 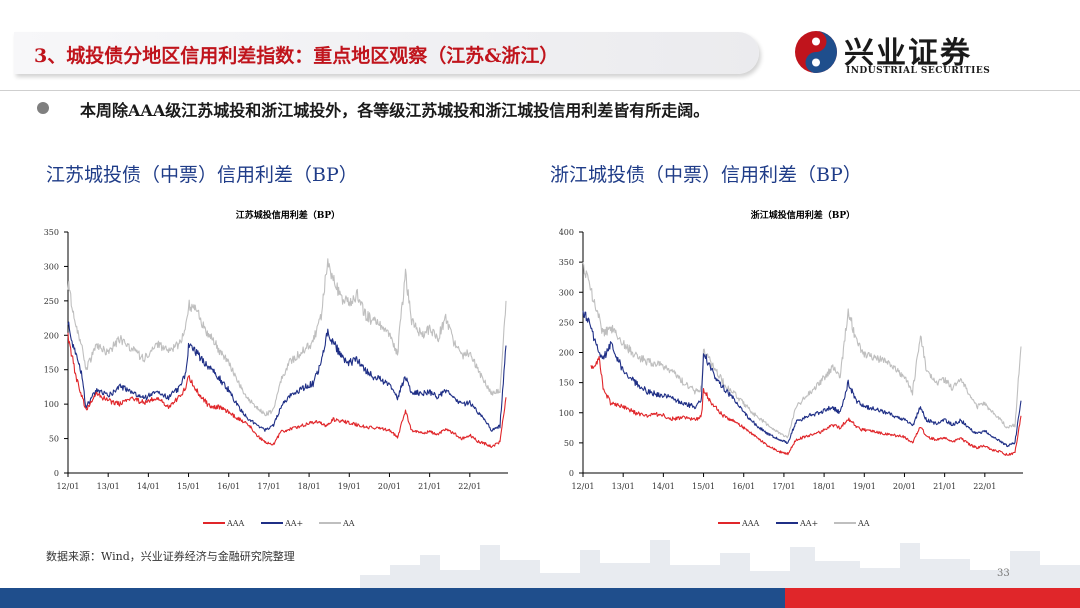 I want to click on right-chart-heading: 浙江城投债（中票）信用利差（BP）, so click(x=706, y=175).